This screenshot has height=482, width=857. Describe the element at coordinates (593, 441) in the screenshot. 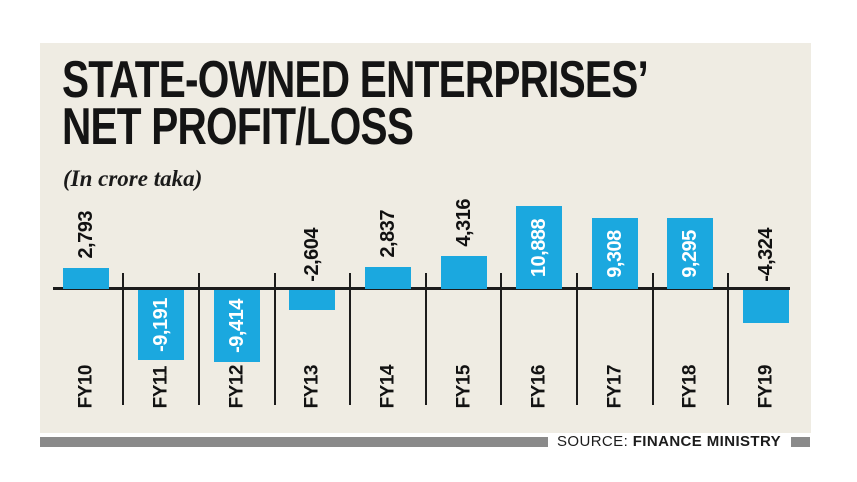

I see `source-prefix: SOURCE:` at that location.